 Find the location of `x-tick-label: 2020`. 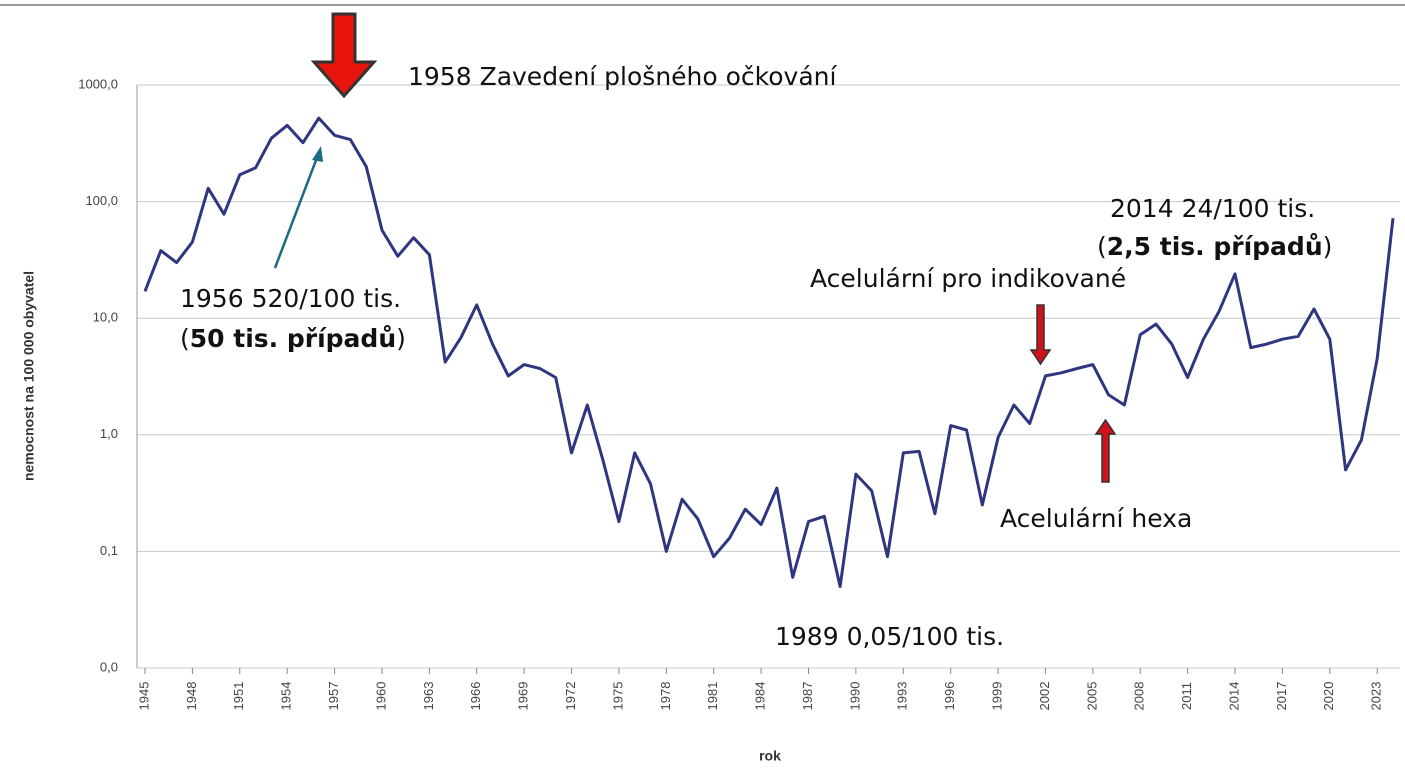

x-tick-label: 2020 is located at coordinates (1328, 696).